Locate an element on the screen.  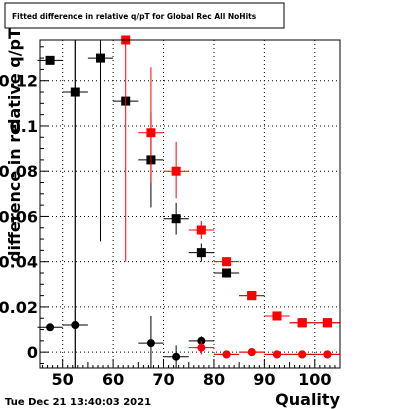
y-axis-title: difference in relative q/pT is located at coordinates (14, 145).